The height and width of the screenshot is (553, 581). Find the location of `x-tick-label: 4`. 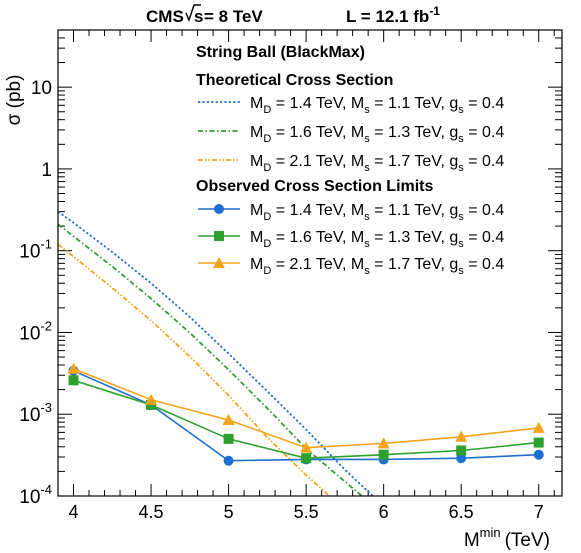

x-tick-label: 4 is located at coordinates (73, 512).